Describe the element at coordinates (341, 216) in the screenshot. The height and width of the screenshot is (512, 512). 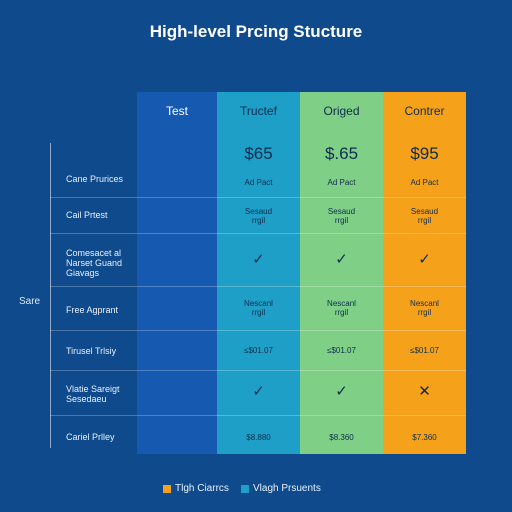
I see `cell-r1-origed: Sesaud rrgil` at that location.